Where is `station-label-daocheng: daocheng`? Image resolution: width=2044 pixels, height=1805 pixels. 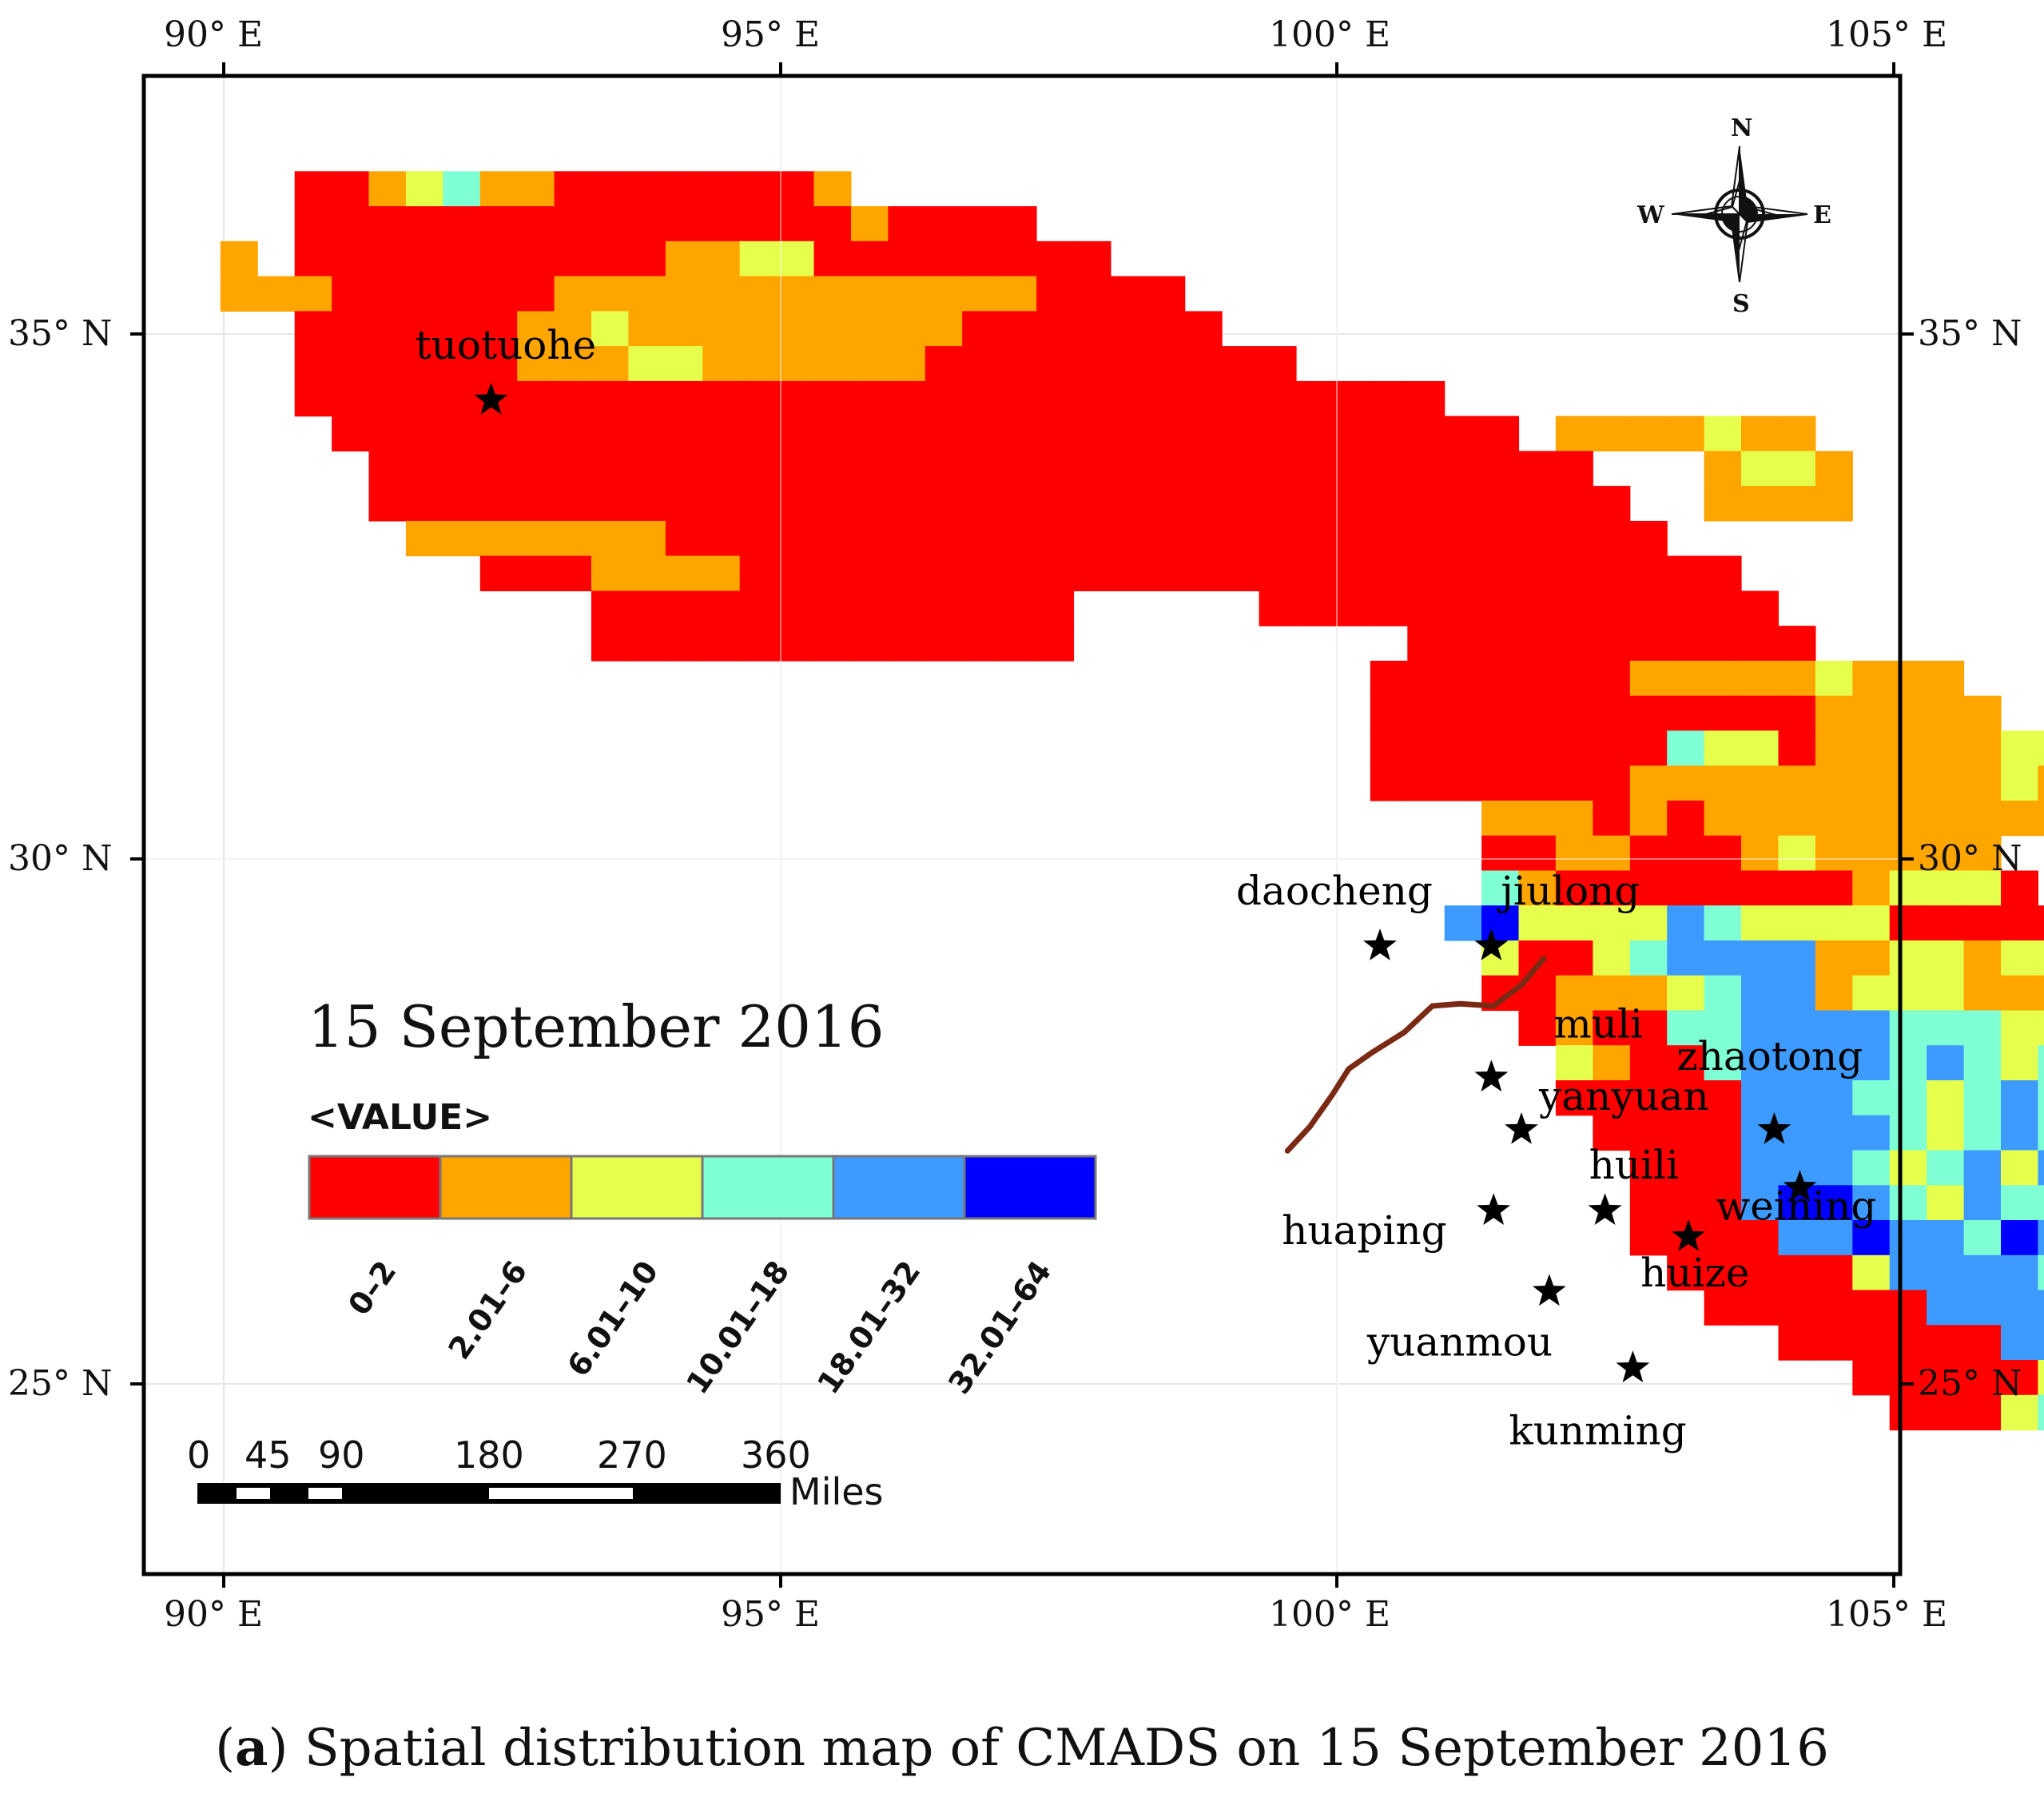 station-label-daocheng: daocheng is located at coordinates (1334, 891).